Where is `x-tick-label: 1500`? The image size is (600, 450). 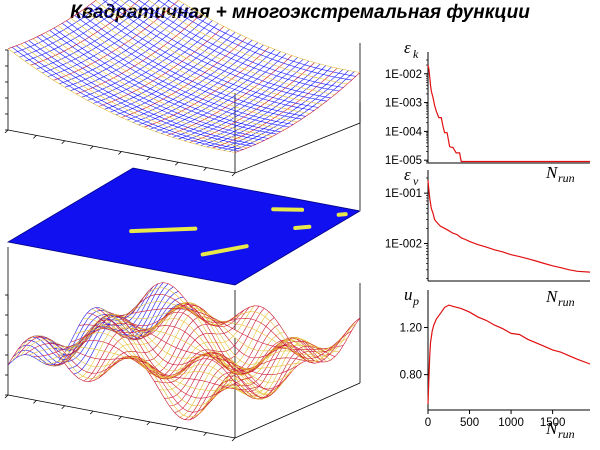 x-tick-label: 1500 is located at coordinates (553, 423).